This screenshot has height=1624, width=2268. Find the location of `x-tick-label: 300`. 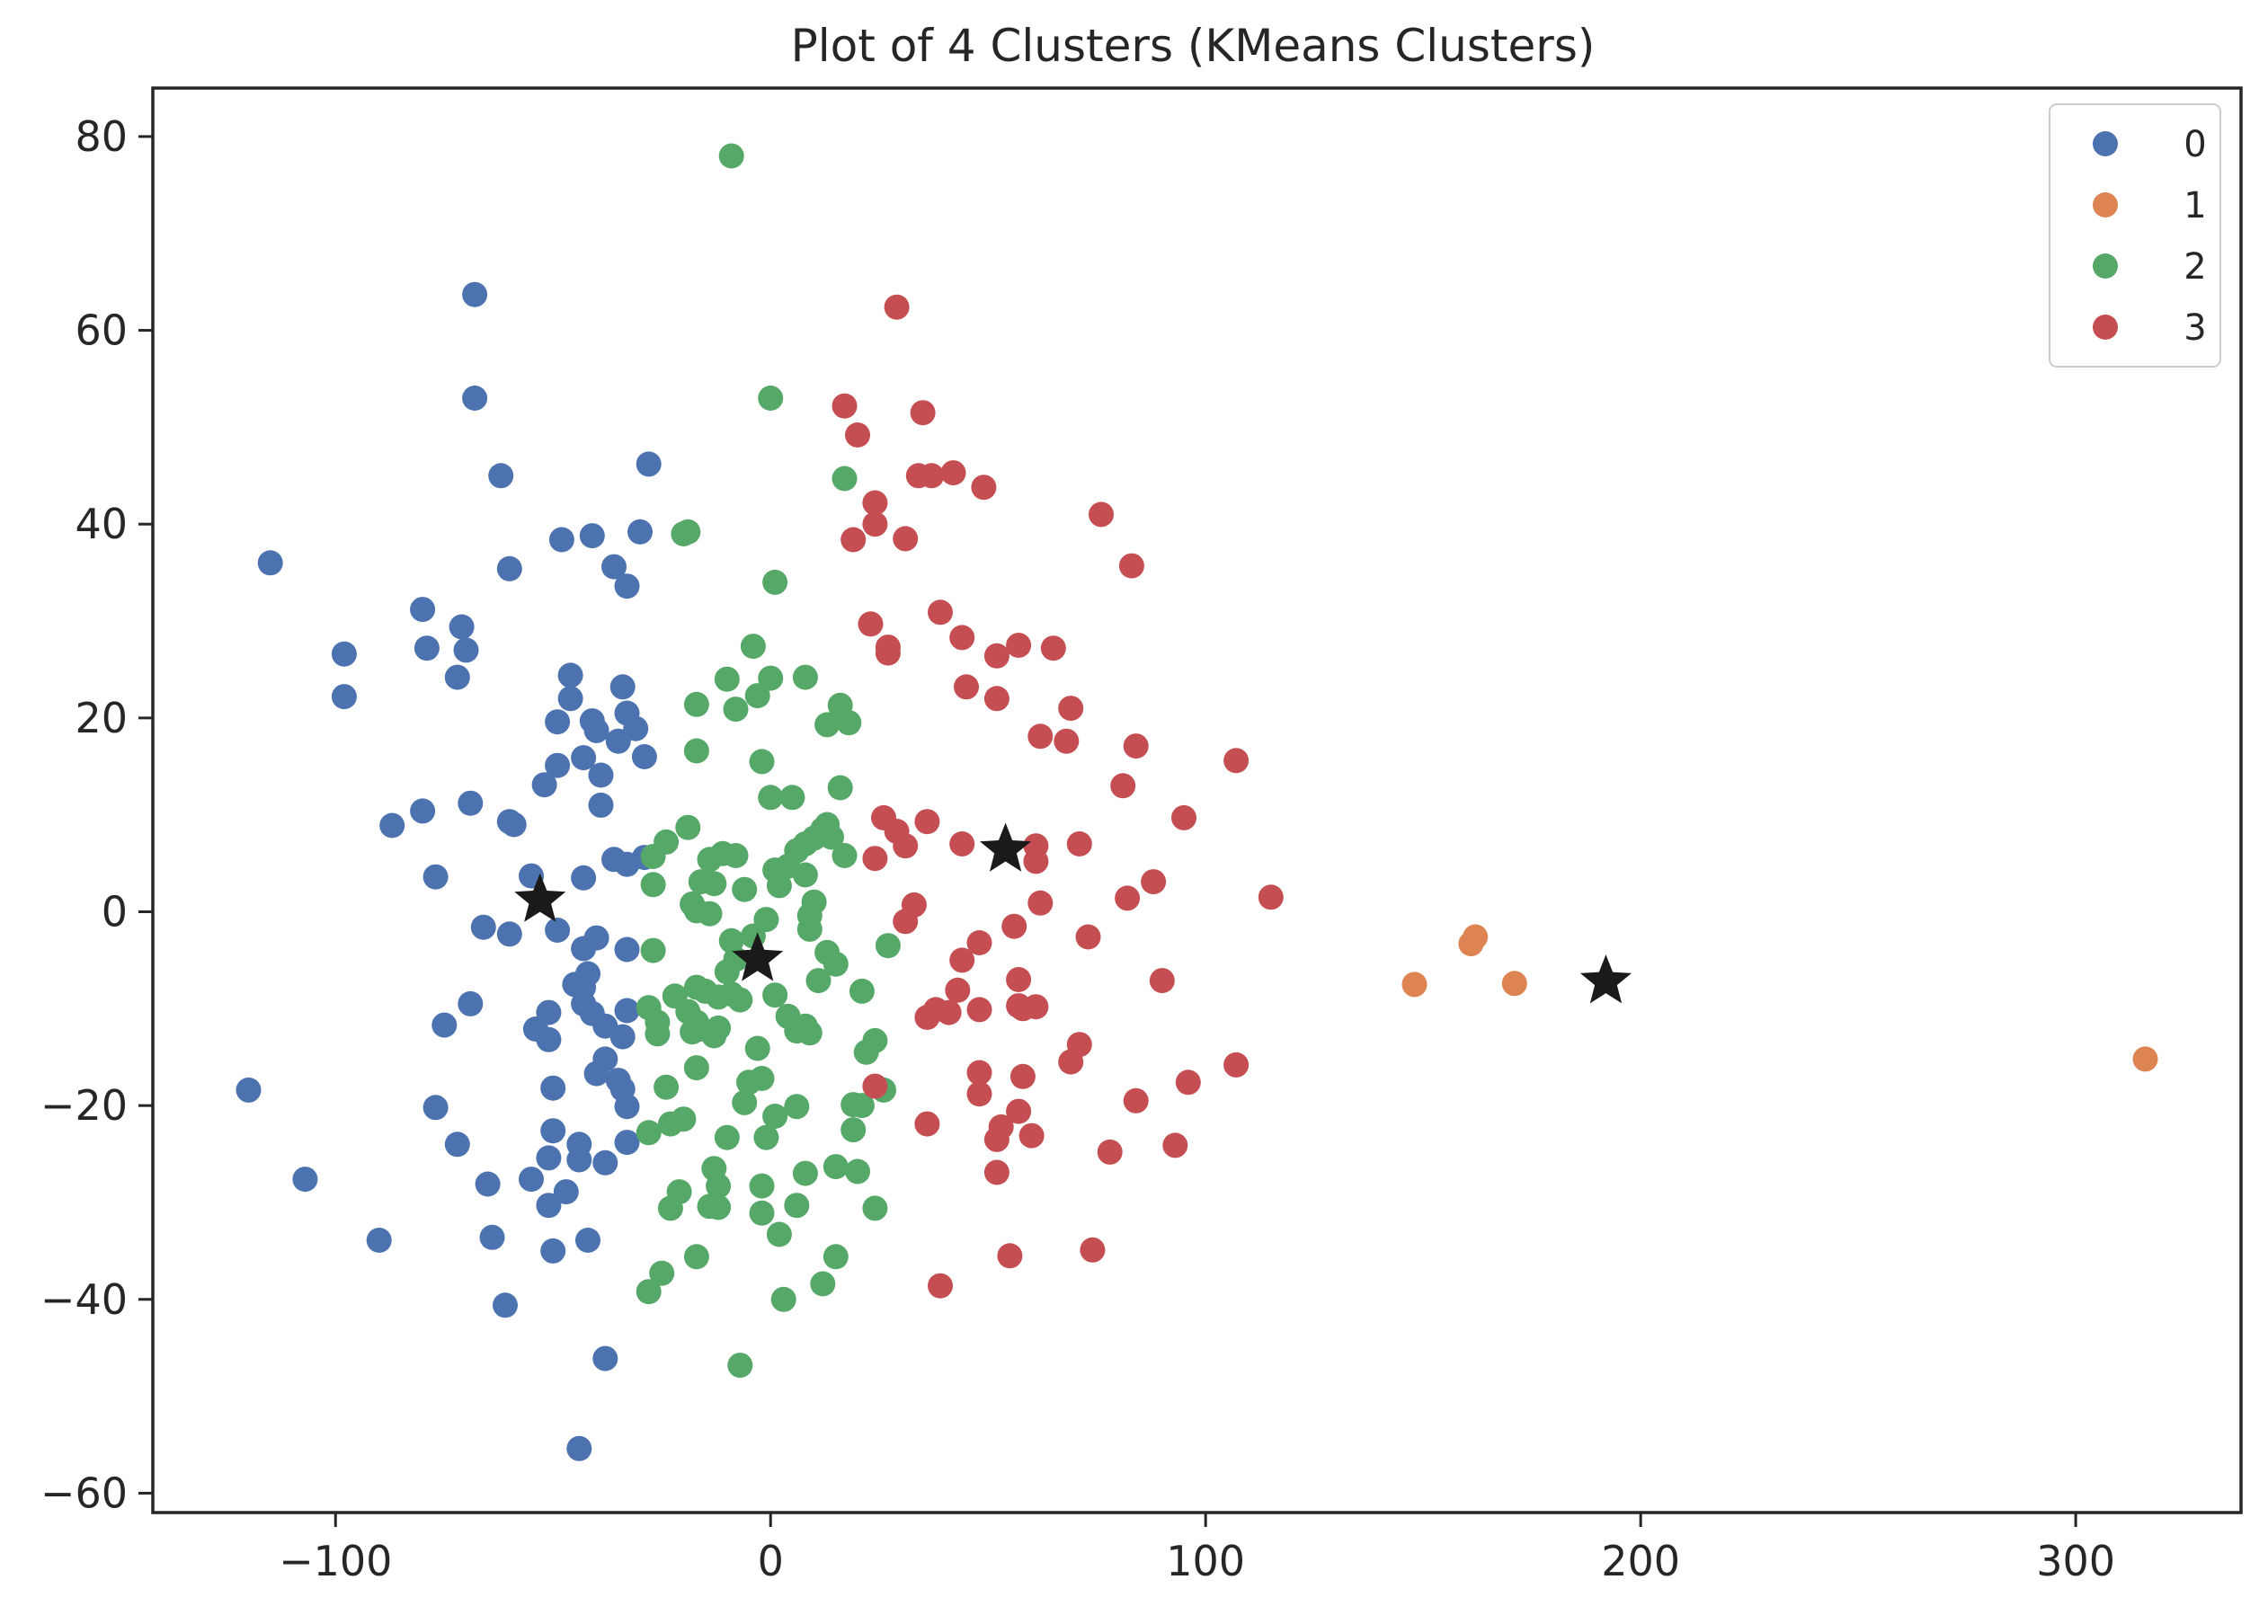

x-tick-label: 300 is located at coordinates (2075, 1561).